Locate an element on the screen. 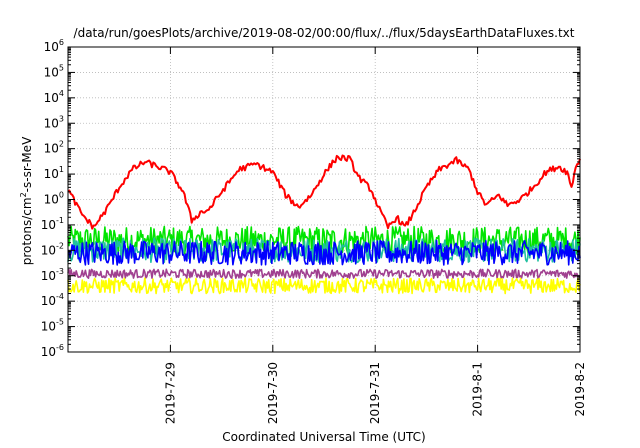  x-axis-label: Coordinated Universal Time (UTC) is located at coordinates (323, 437).